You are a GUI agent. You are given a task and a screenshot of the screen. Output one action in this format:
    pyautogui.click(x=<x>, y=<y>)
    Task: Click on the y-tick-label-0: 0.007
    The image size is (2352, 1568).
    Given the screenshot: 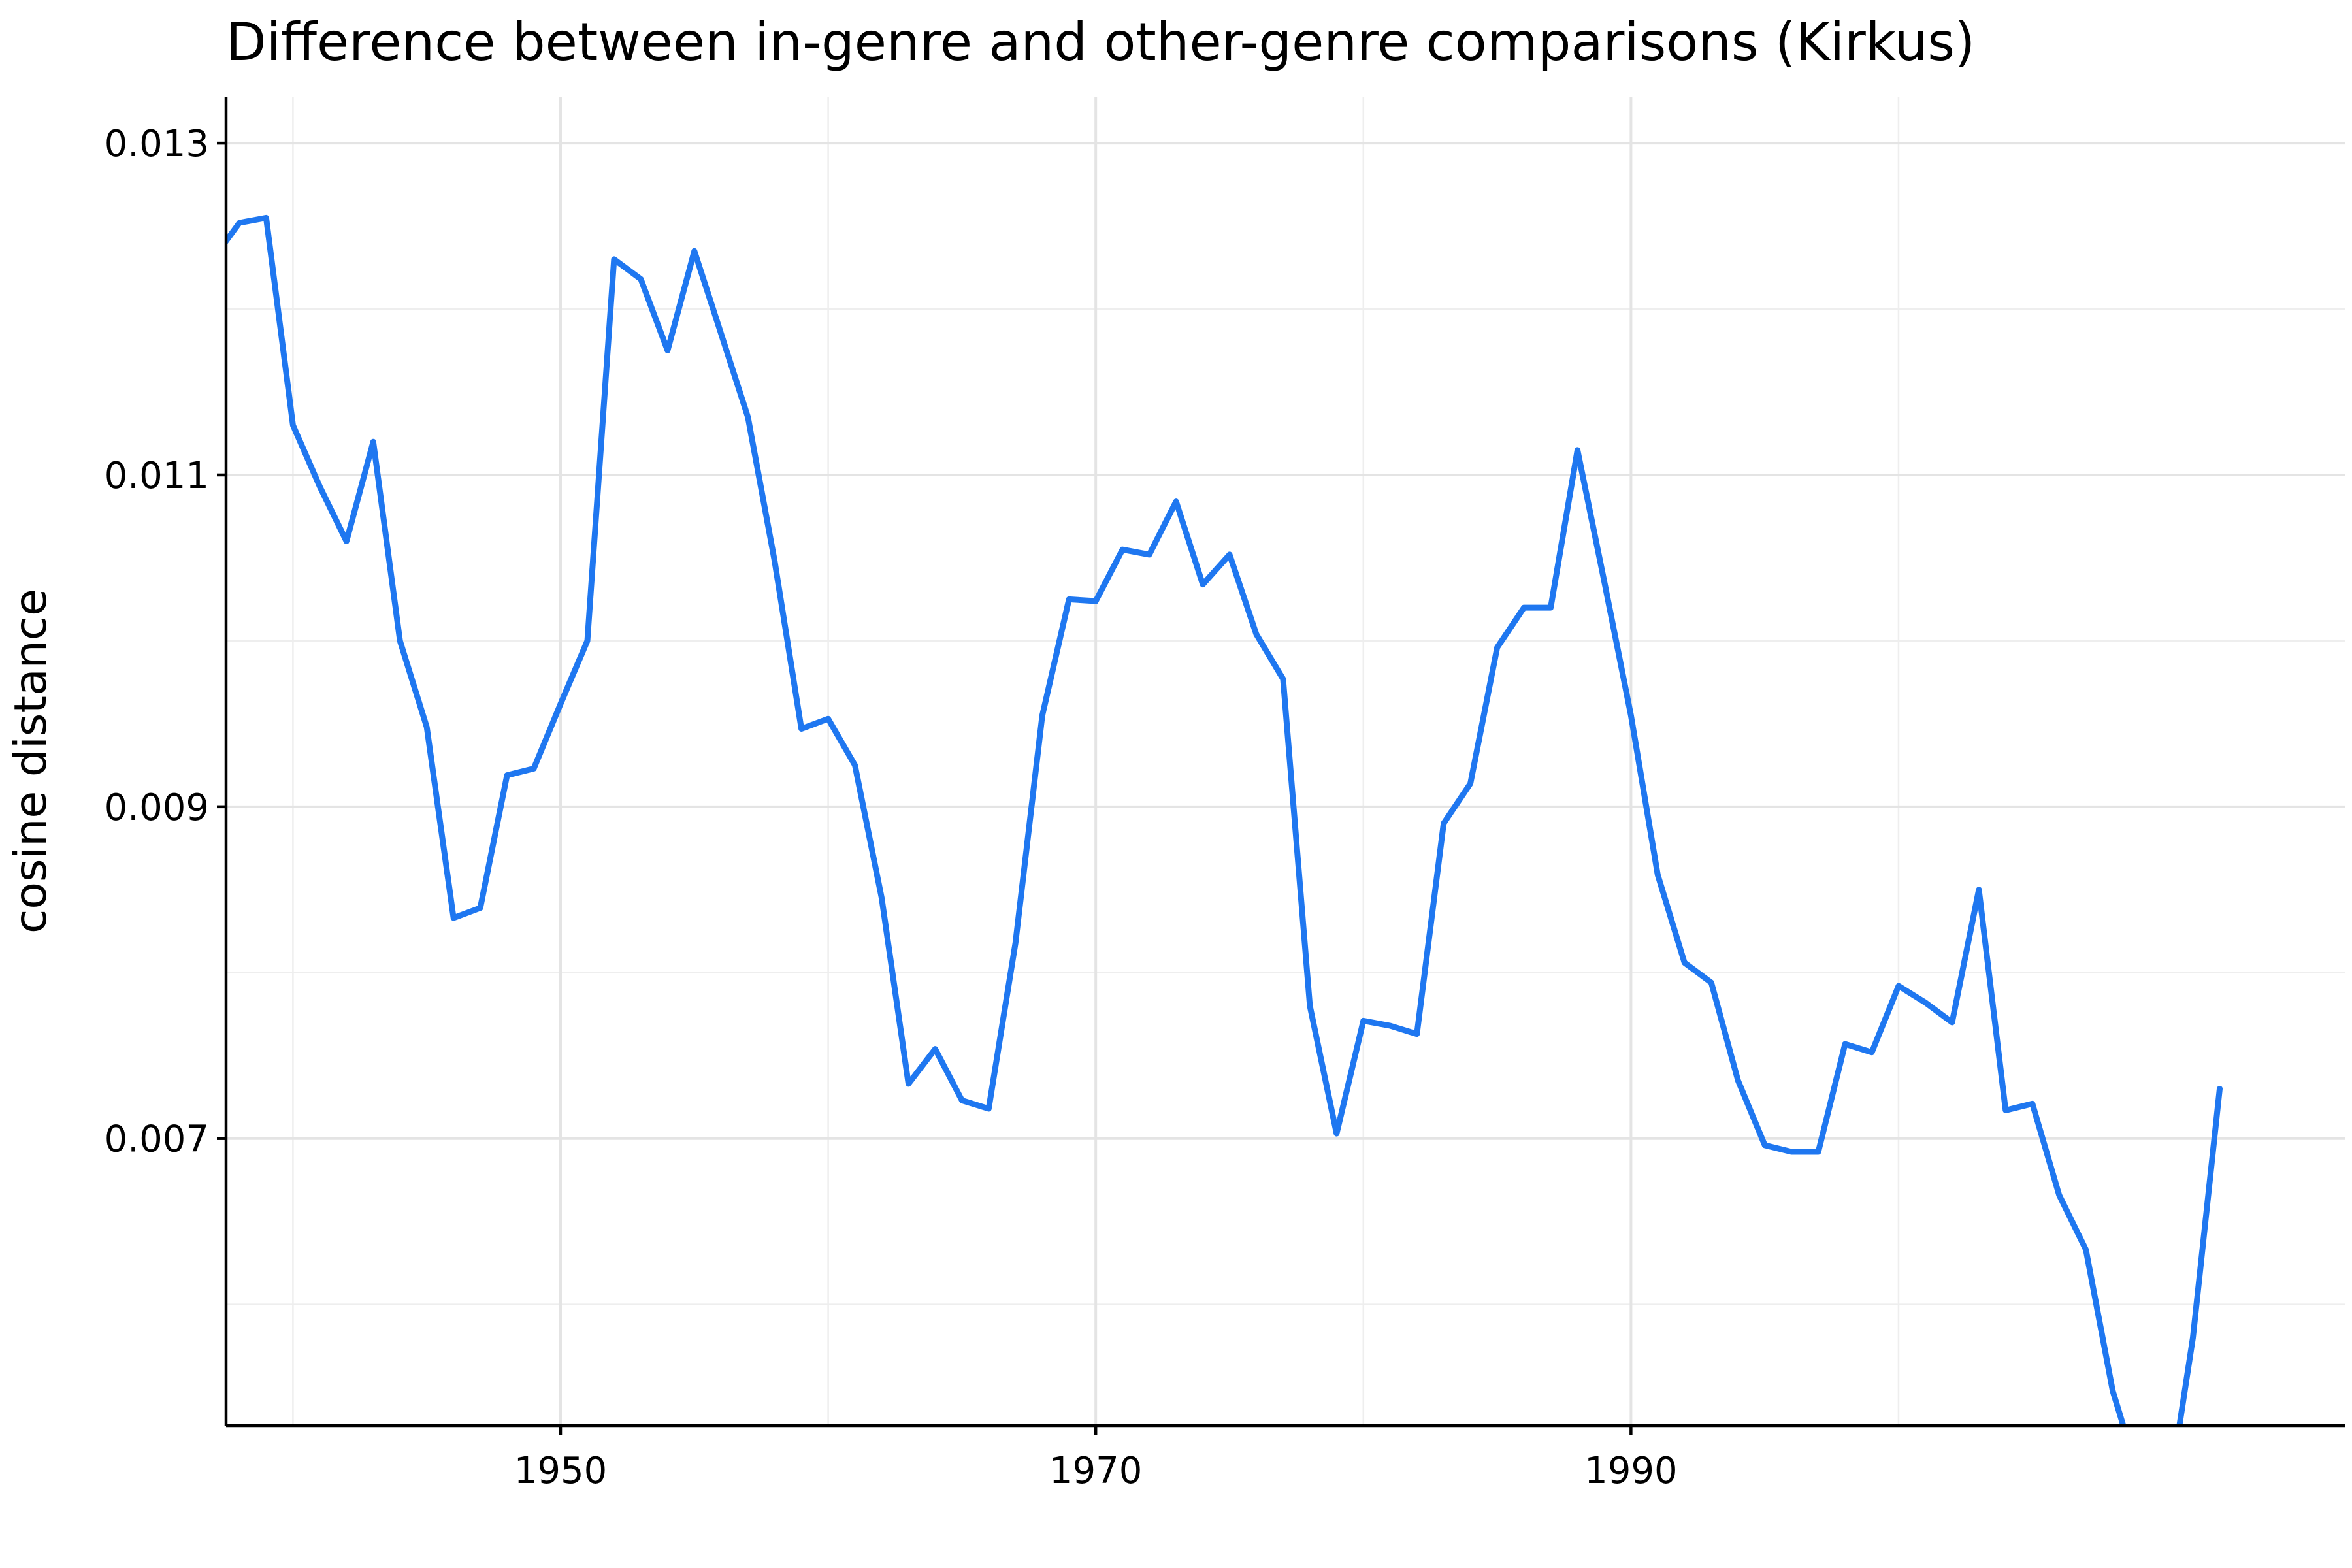 What is the action you would take?
    pyautogui.click(x=157, y=1140)
    